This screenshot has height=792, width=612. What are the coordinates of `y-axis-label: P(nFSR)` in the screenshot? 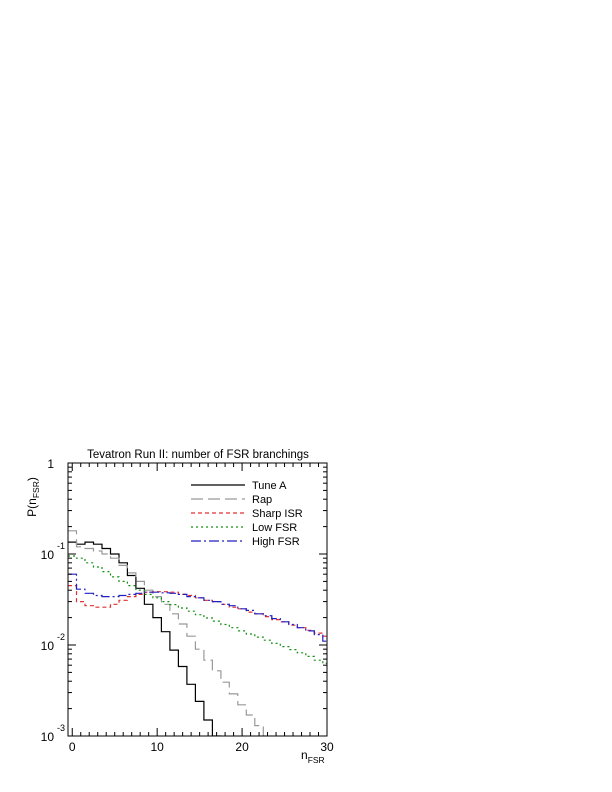 It's located at (33, 497).